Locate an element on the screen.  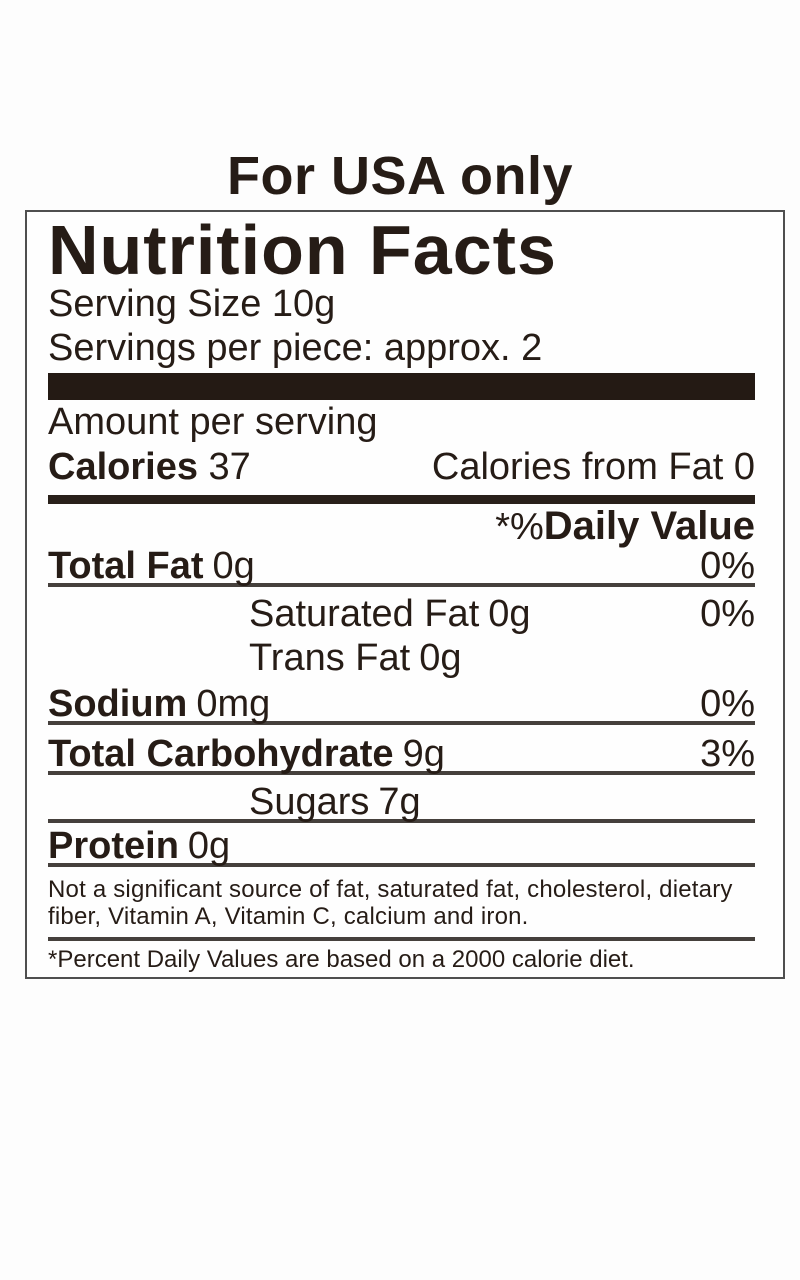
serving-size: Serving Size 10g is located at coordinates (192, 304).